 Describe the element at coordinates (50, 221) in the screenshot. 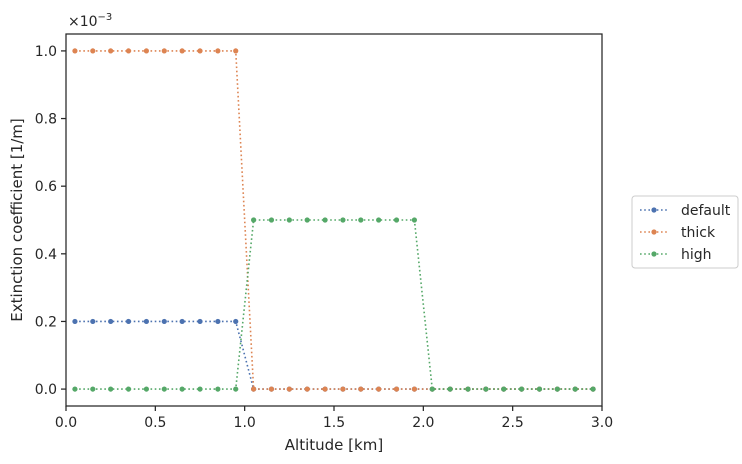

I see `y-axis-ticks: 0.0 0.2 0.4 0.6 0.8 1.0` at that location.